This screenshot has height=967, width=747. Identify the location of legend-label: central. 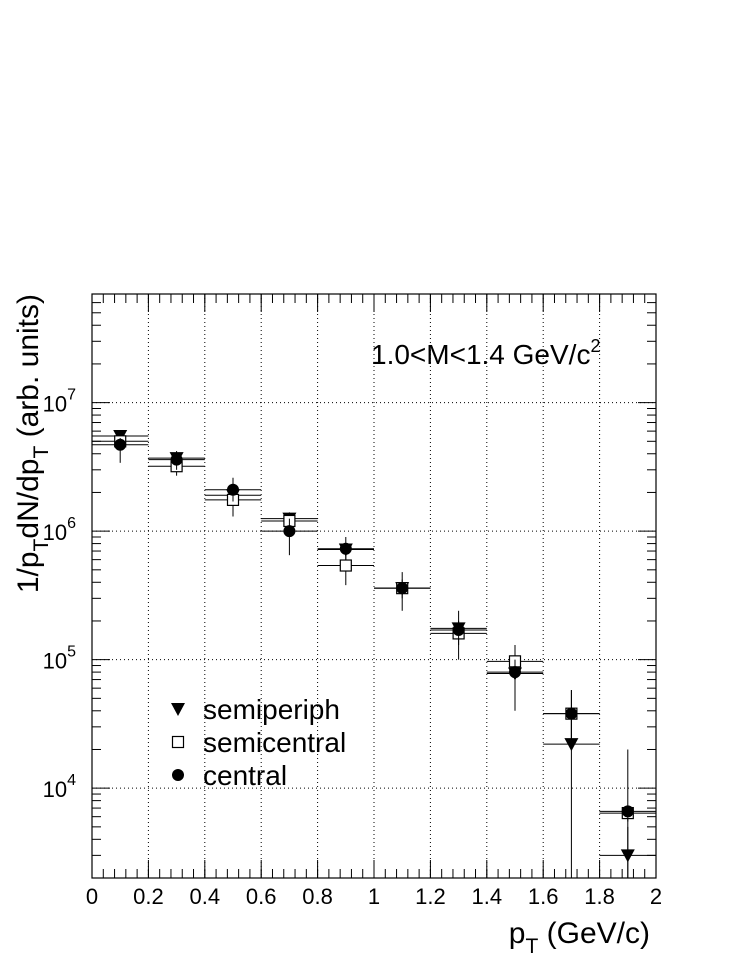
(245, 775).